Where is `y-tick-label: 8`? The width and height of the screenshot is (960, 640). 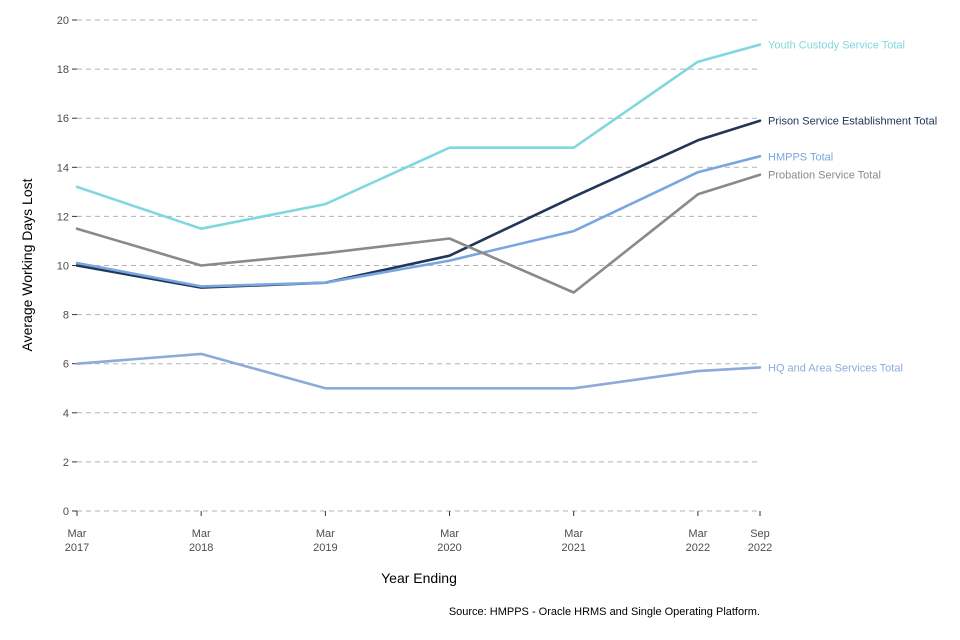 y-tick-label: 8 is located at coordinates (66, 316).